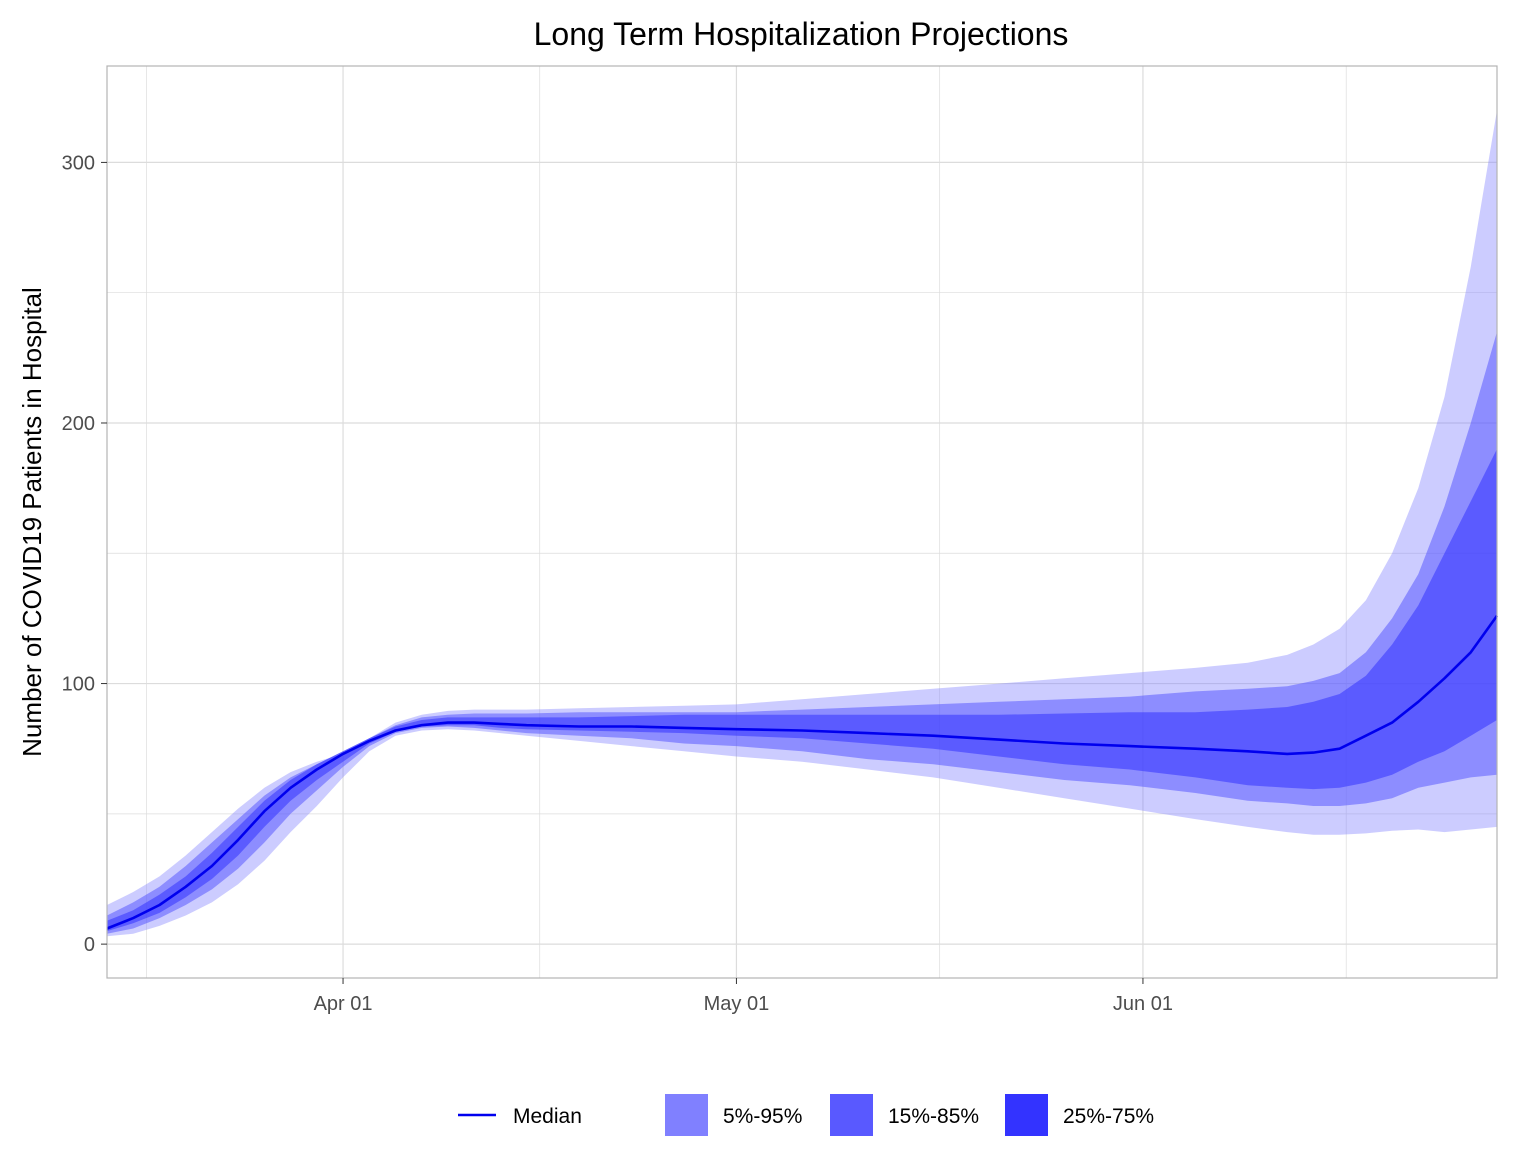 The height and width of the screenshot is (1152, 1536). What do you see at coordinates (78, 424) in the screenshot?
I see `y-tick-label: 200` at bounding box center [78, 424].